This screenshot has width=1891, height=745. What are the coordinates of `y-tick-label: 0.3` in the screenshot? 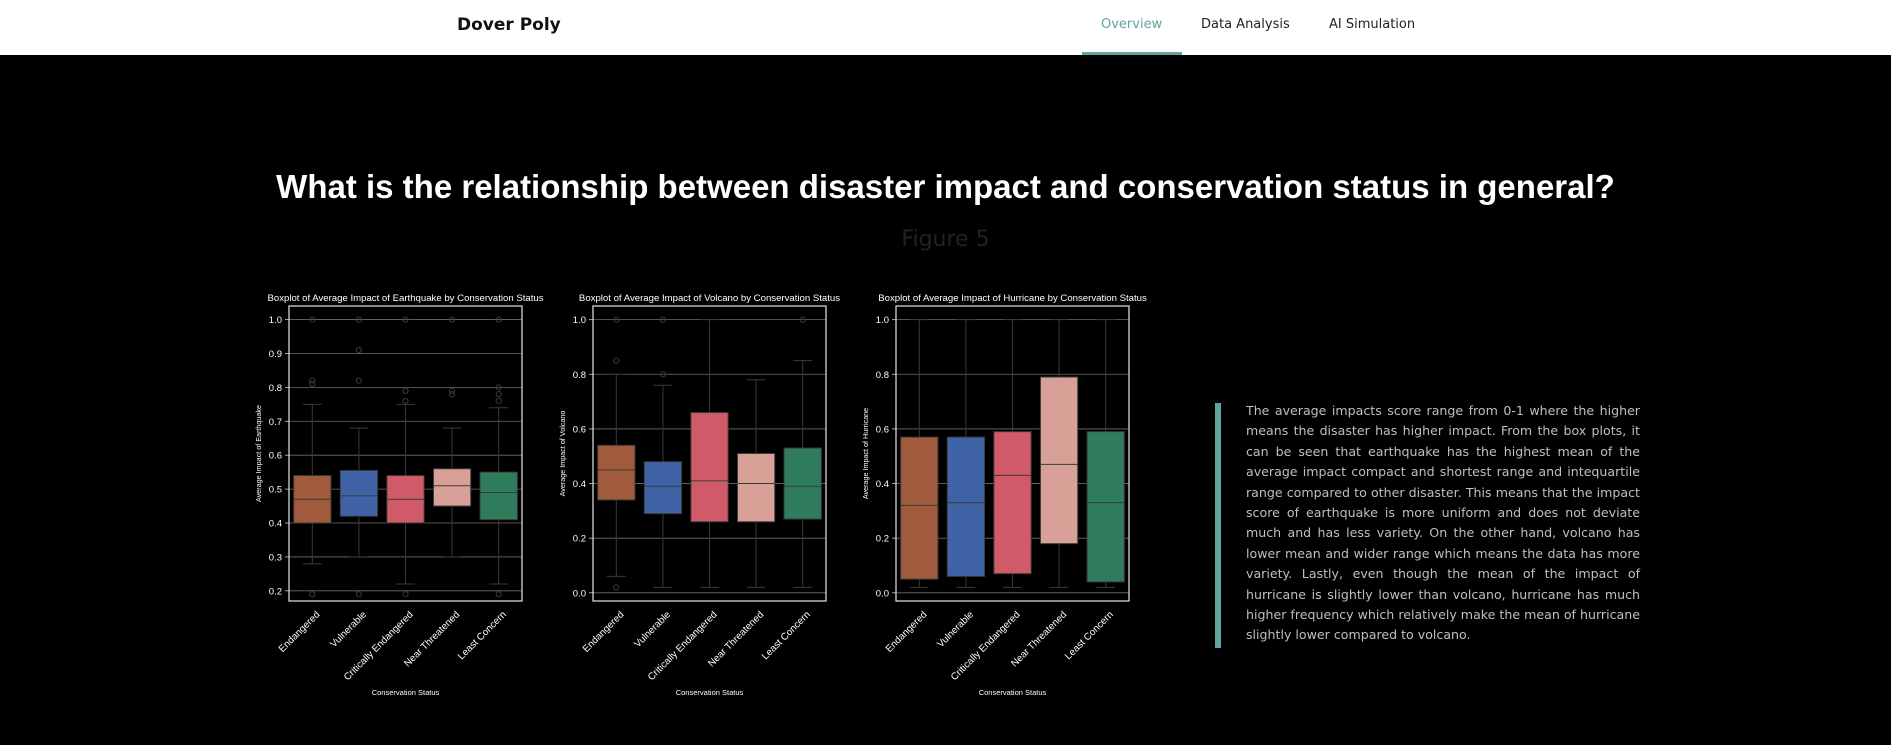 It's located at (275, 557).